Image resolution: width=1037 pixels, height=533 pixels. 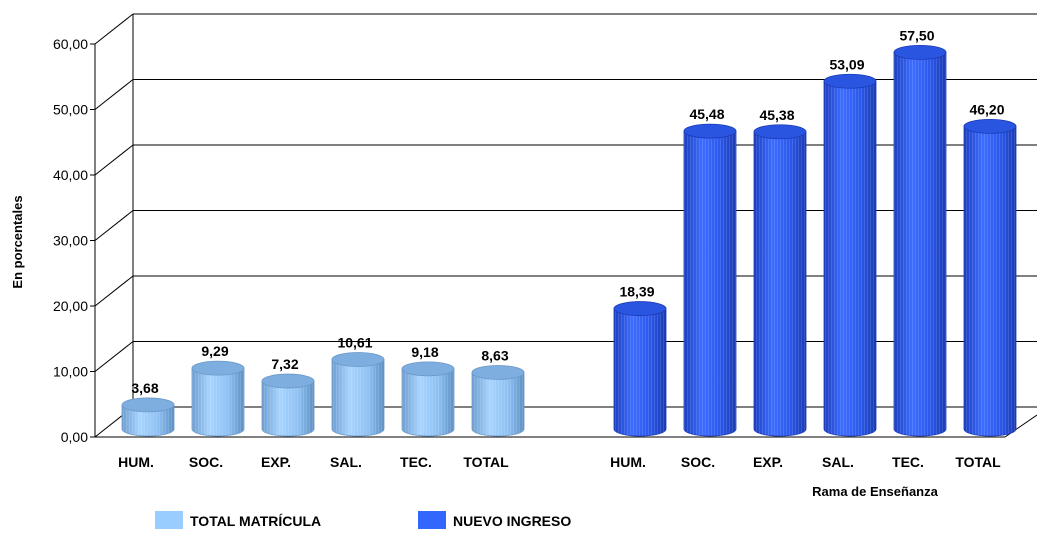 I want to click on y-tick-label: 50,00, so click(x=70, y=110).